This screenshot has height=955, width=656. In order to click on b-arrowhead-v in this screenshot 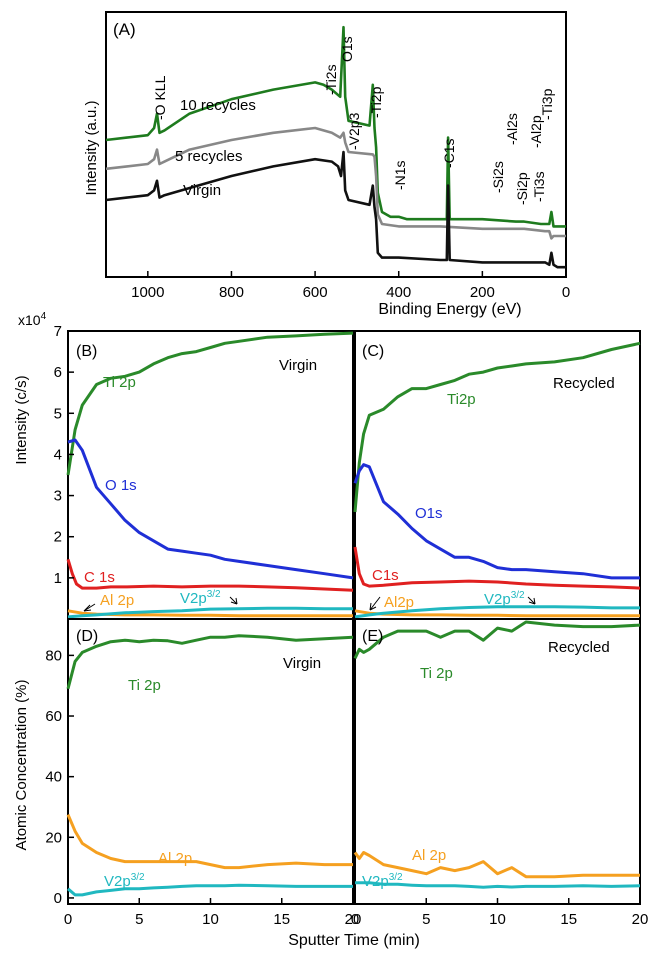, I will do `click(234, 601)`.